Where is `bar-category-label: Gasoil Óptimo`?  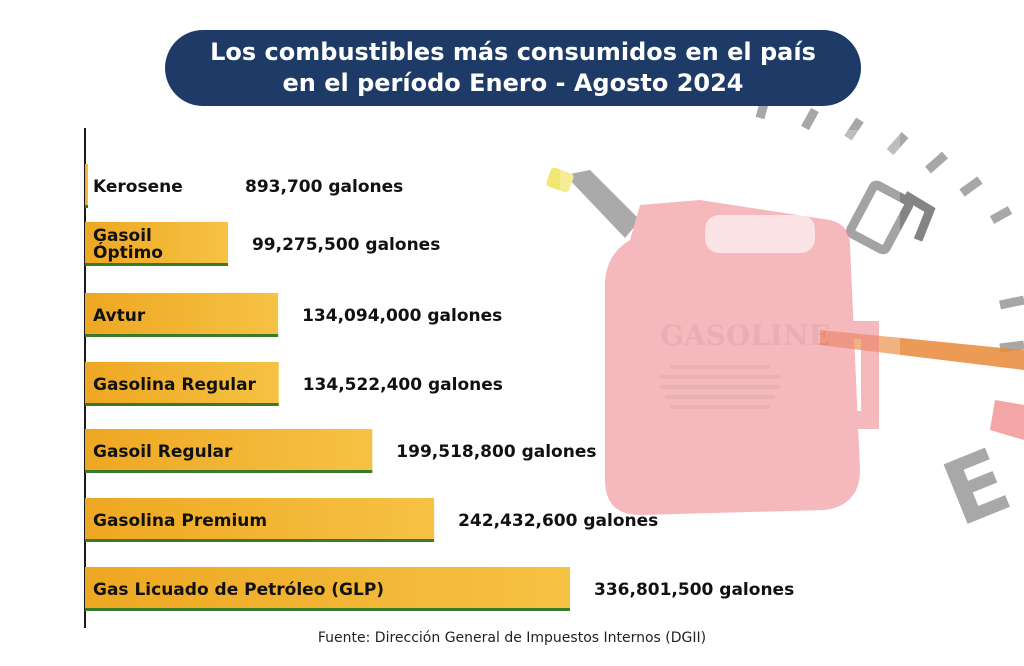 bar-category-label: Gasoil Óptimo is located at coordinates (128, 244).